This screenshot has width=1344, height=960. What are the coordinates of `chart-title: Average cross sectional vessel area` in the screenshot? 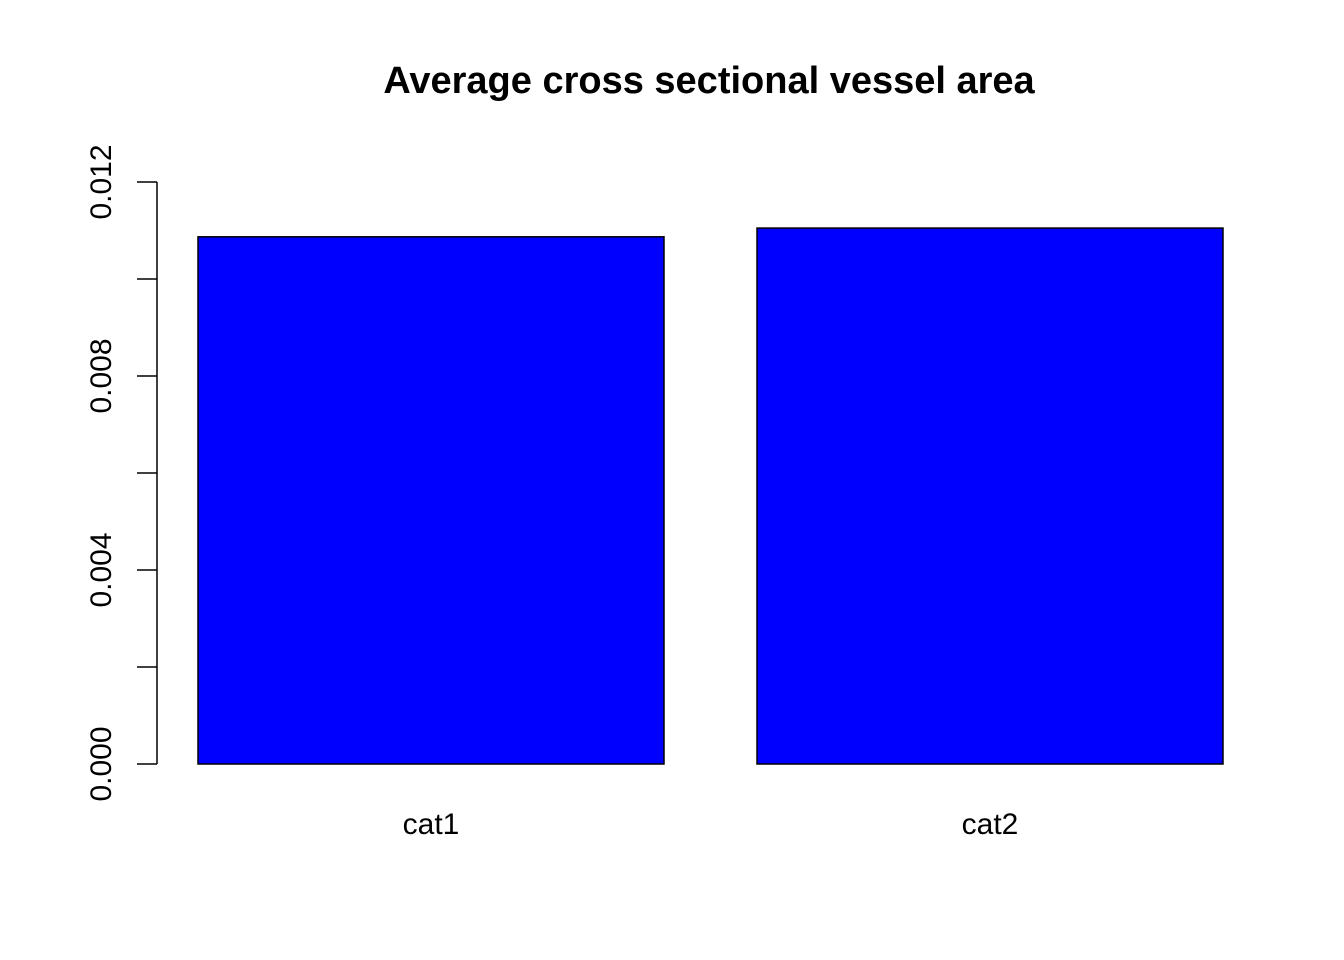 It's located at (709, 81).